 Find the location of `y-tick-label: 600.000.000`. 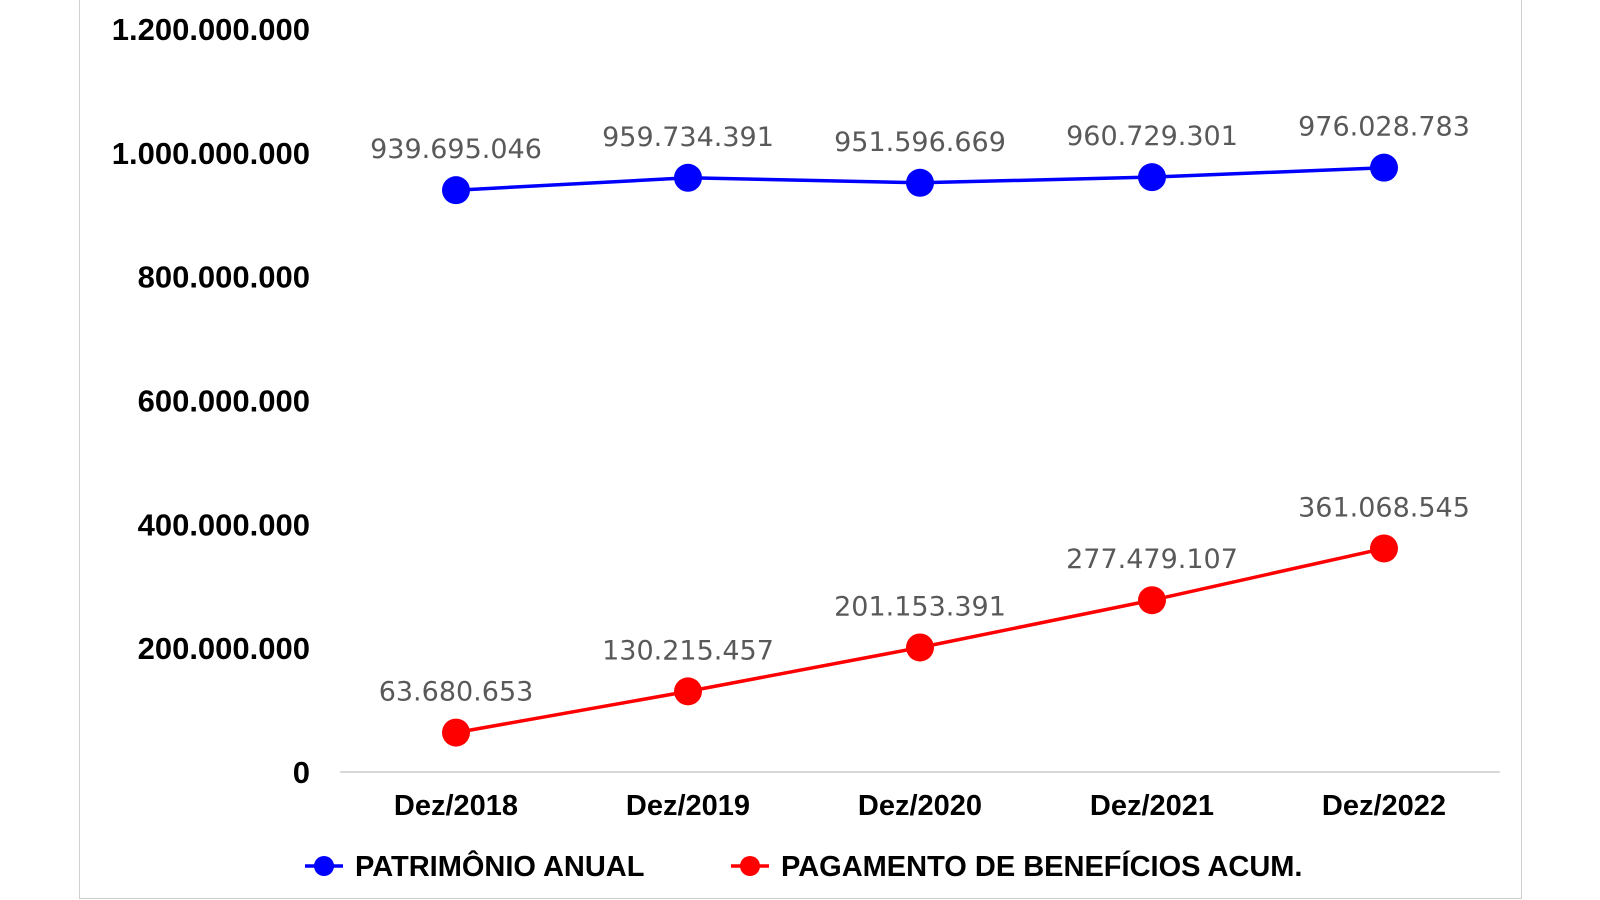

y-tick-label: 600.000.000 is located at coordinates (224, 401).